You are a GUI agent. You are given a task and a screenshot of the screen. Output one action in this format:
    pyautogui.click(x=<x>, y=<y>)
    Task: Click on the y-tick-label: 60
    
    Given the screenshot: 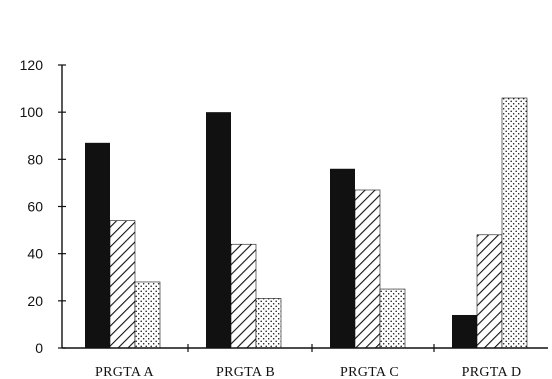 What is the action you would take?
    pyautogui.click(x=35, y=207)
    